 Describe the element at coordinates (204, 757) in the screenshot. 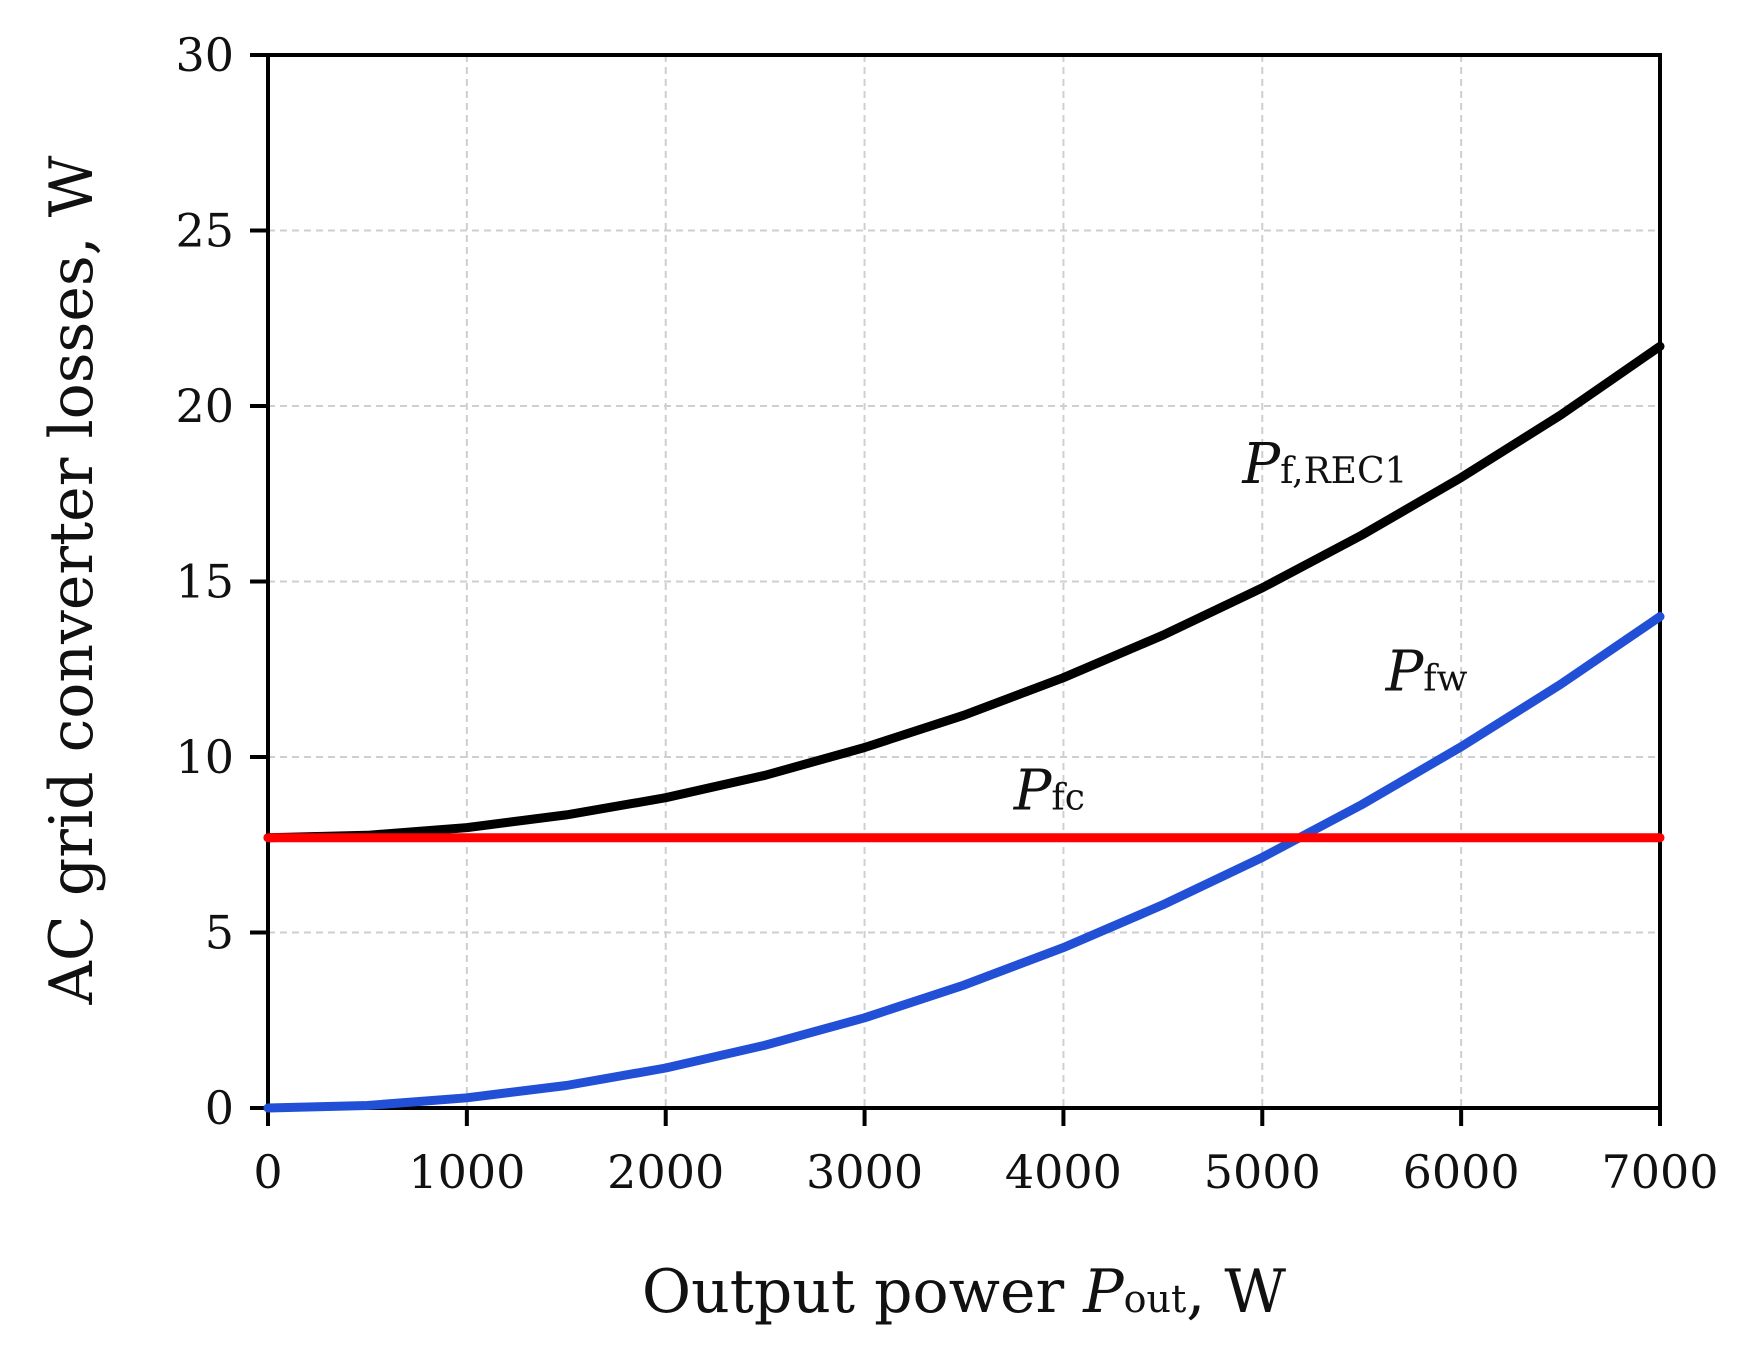

I see `y-tick-label: 10` at that location.